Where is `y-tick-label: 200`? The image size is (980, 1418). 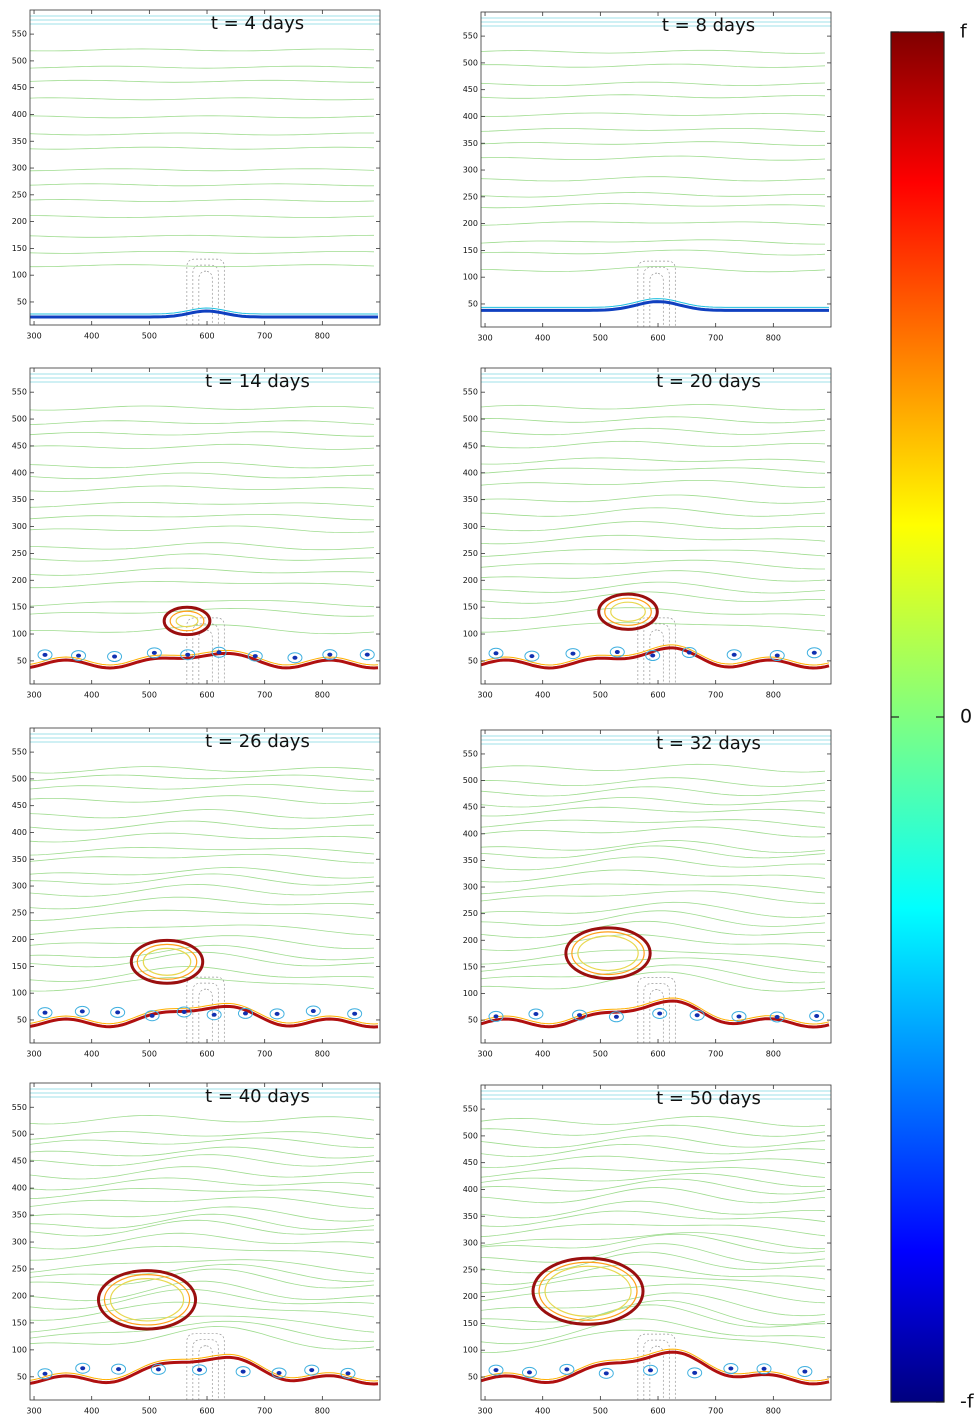 y-tick-label: 200 is located at coordinates (470, 580).